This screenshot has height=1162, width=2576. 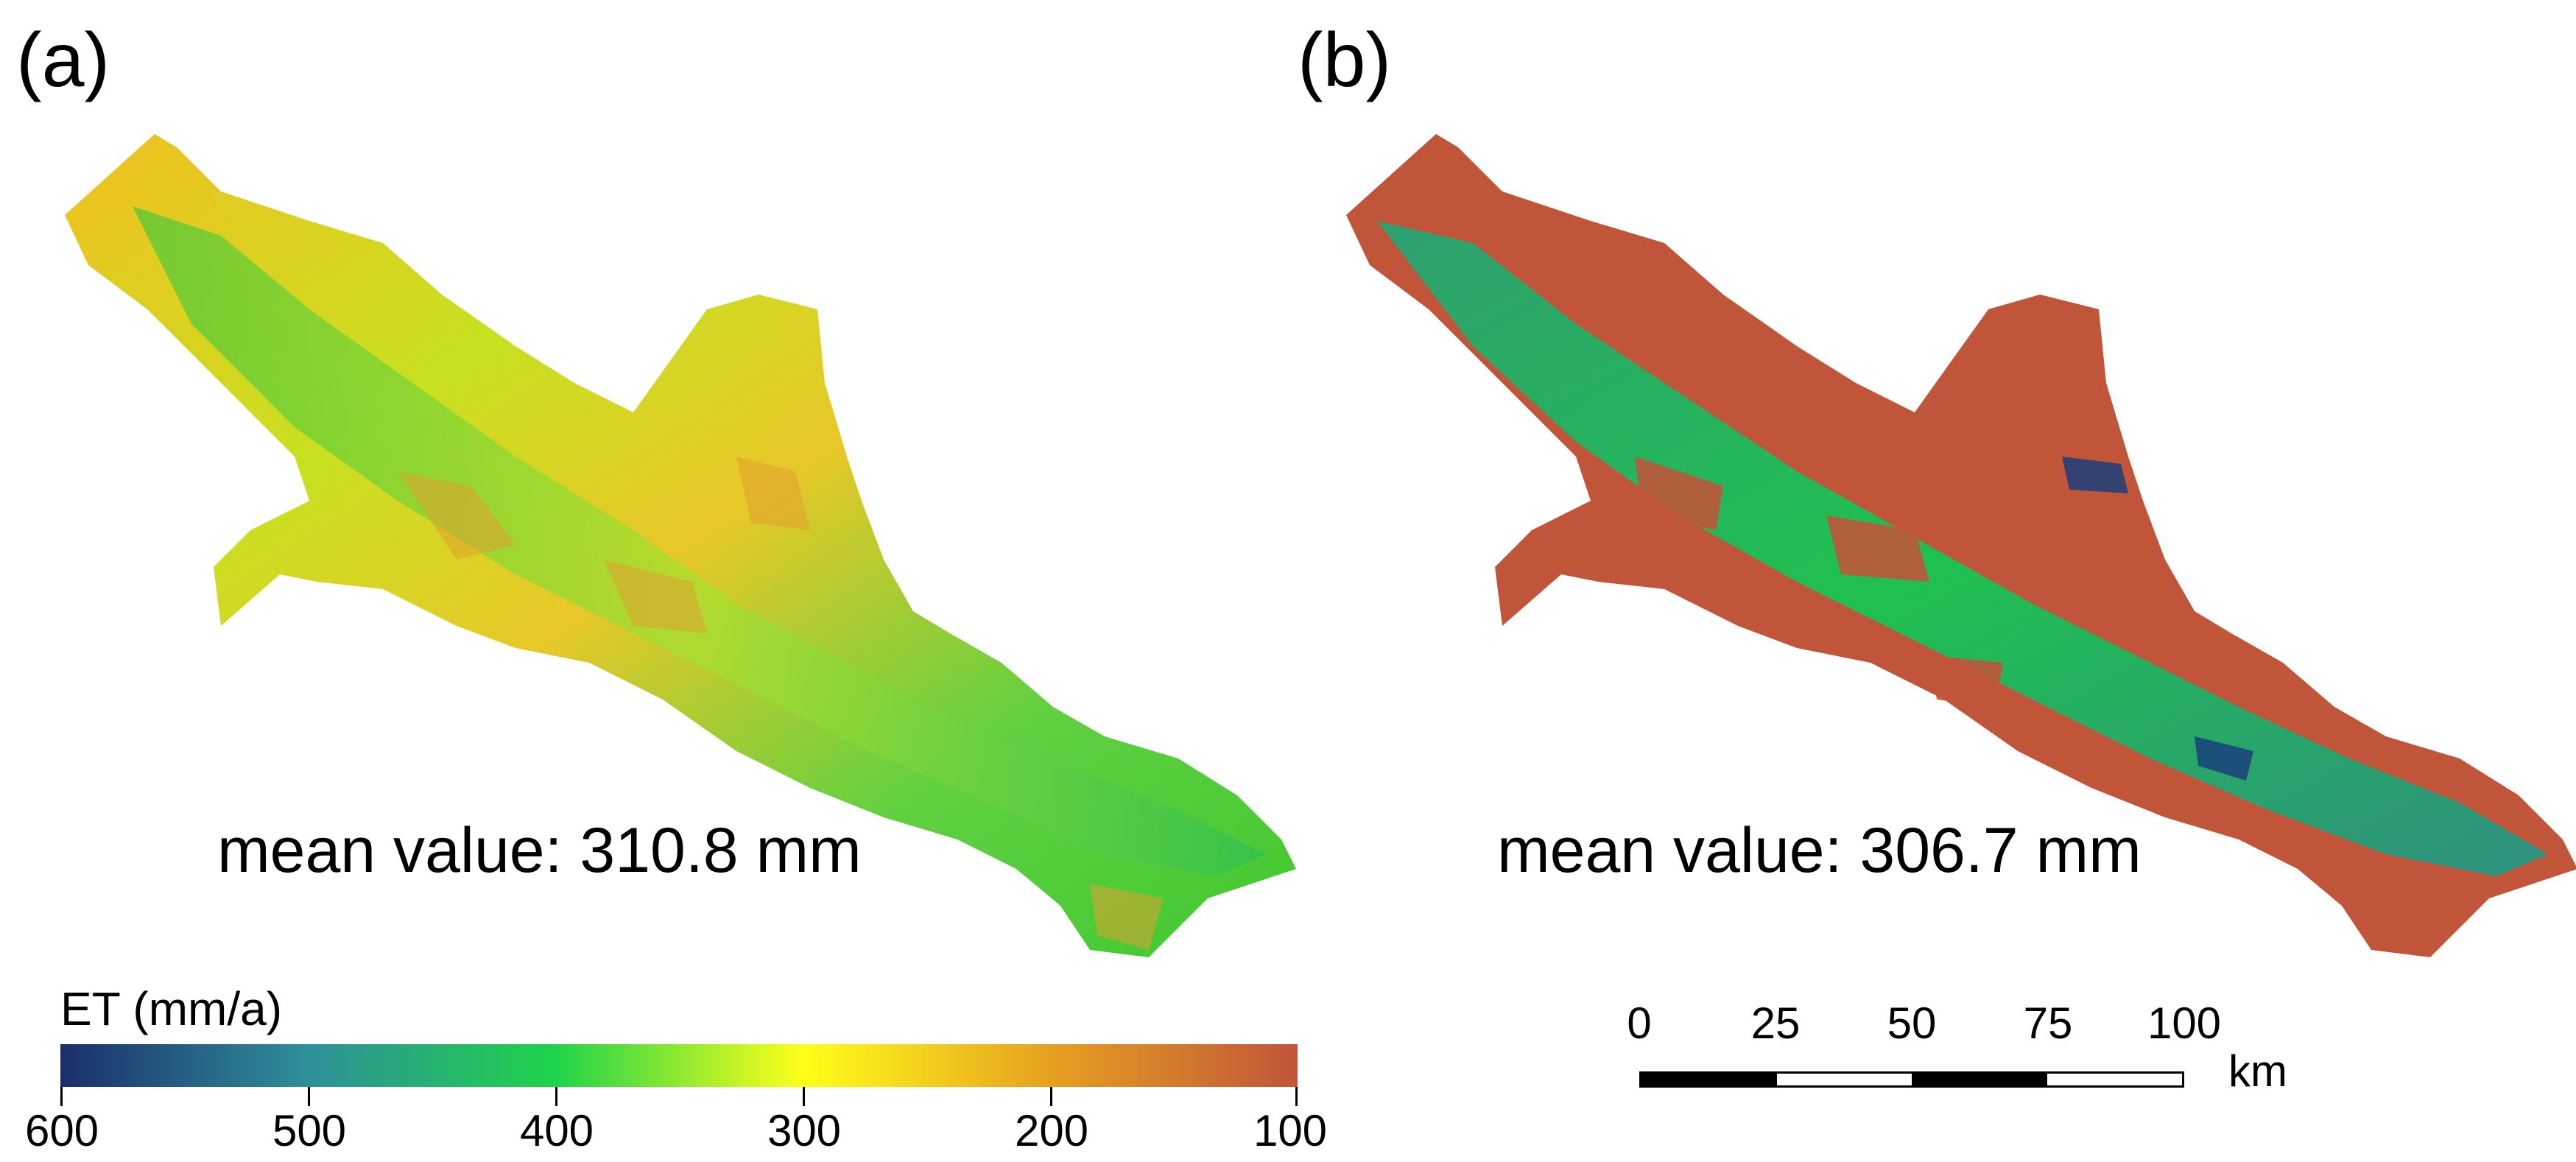 I want to click on scale-bar, so click(x=1911, y=1080).